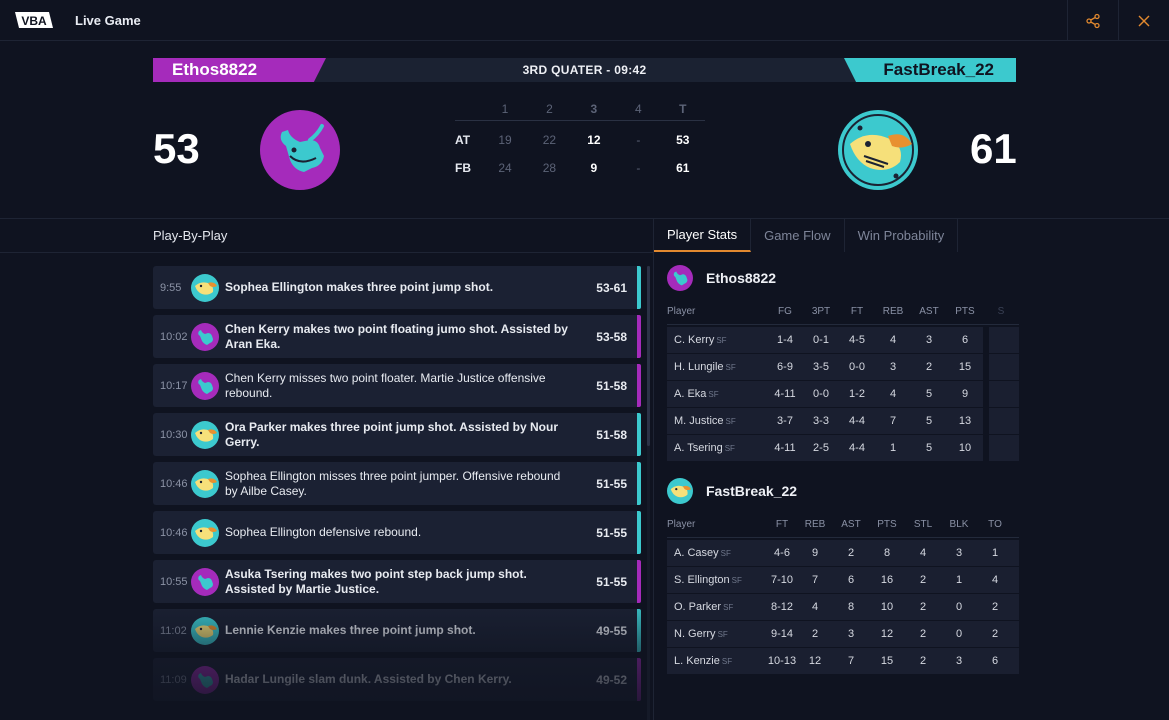 The width and height of the screenshot is (1169, 720). I want to click on share-icon, so click(1093, 20).